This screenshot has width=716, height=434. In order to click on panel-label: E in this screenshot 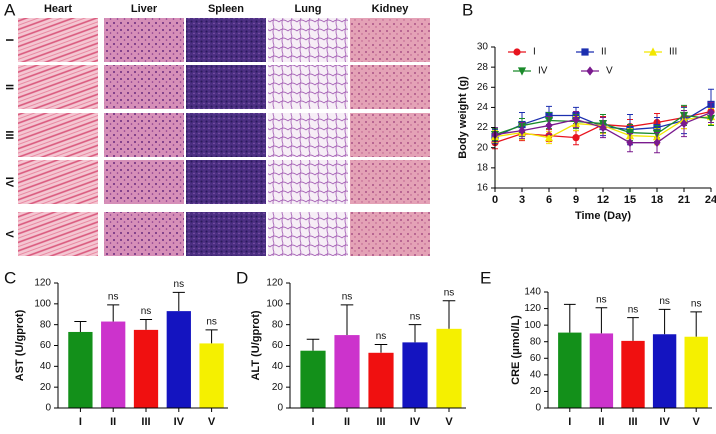, I will do `click(485, 277)`.